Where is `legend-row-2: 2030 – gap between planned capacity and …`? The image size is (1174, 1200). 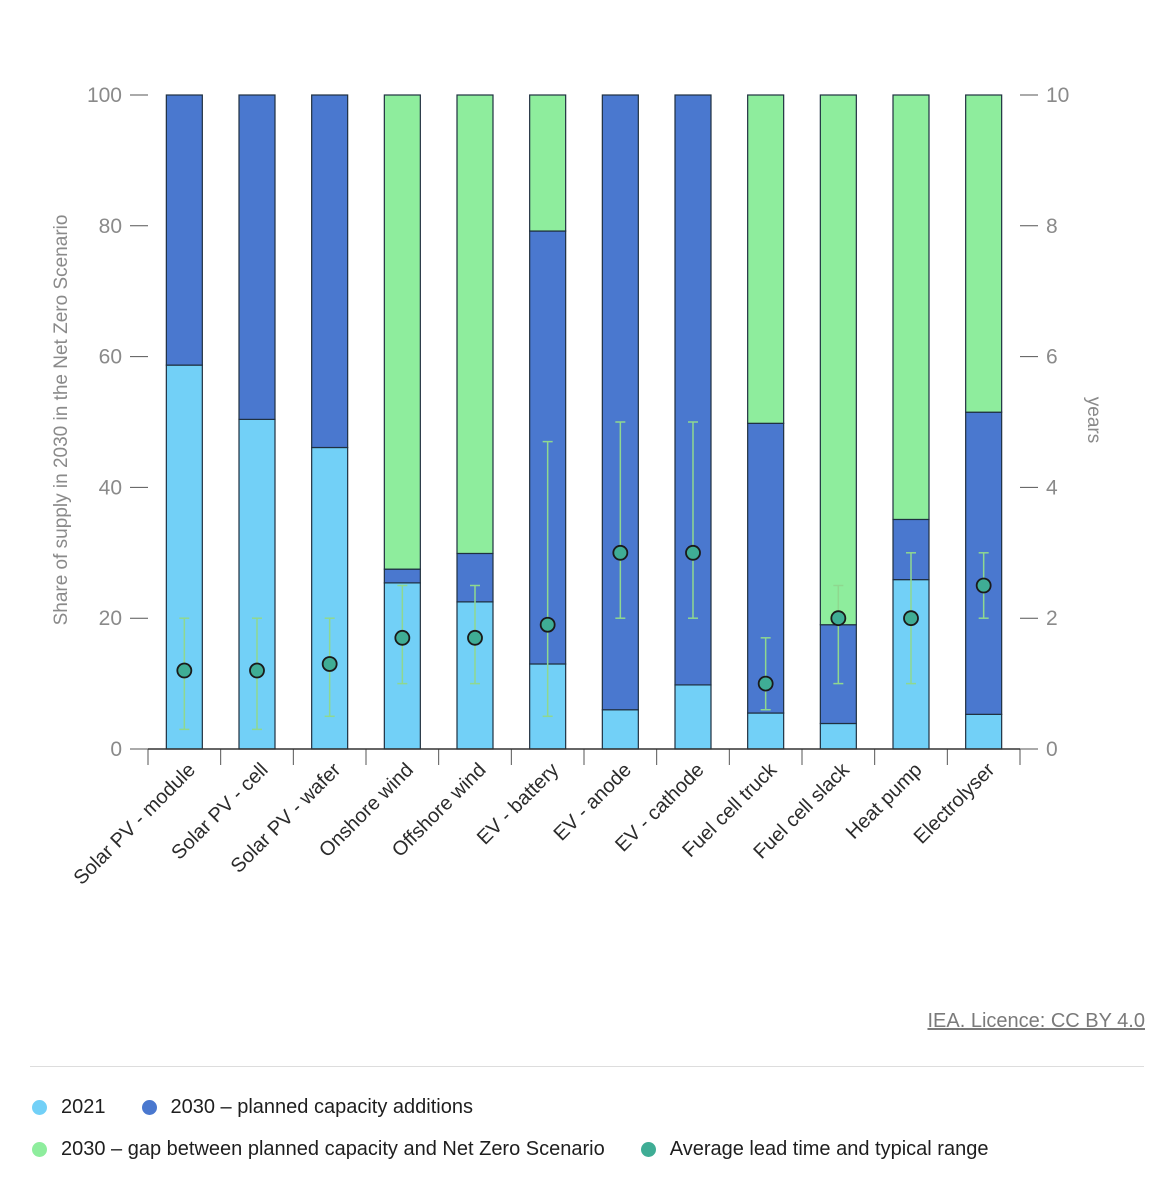 legend-row-2: 2030 – gap between planned capacity and … is located at coordinates (528, 1149).